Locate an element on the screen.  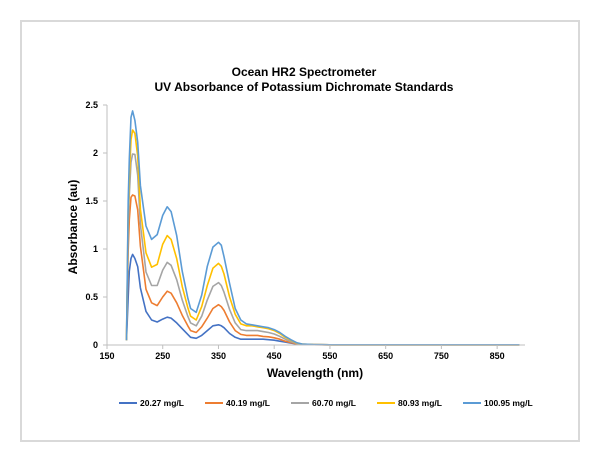
x-tick-label: 350 is located at coordinates (218, 356).